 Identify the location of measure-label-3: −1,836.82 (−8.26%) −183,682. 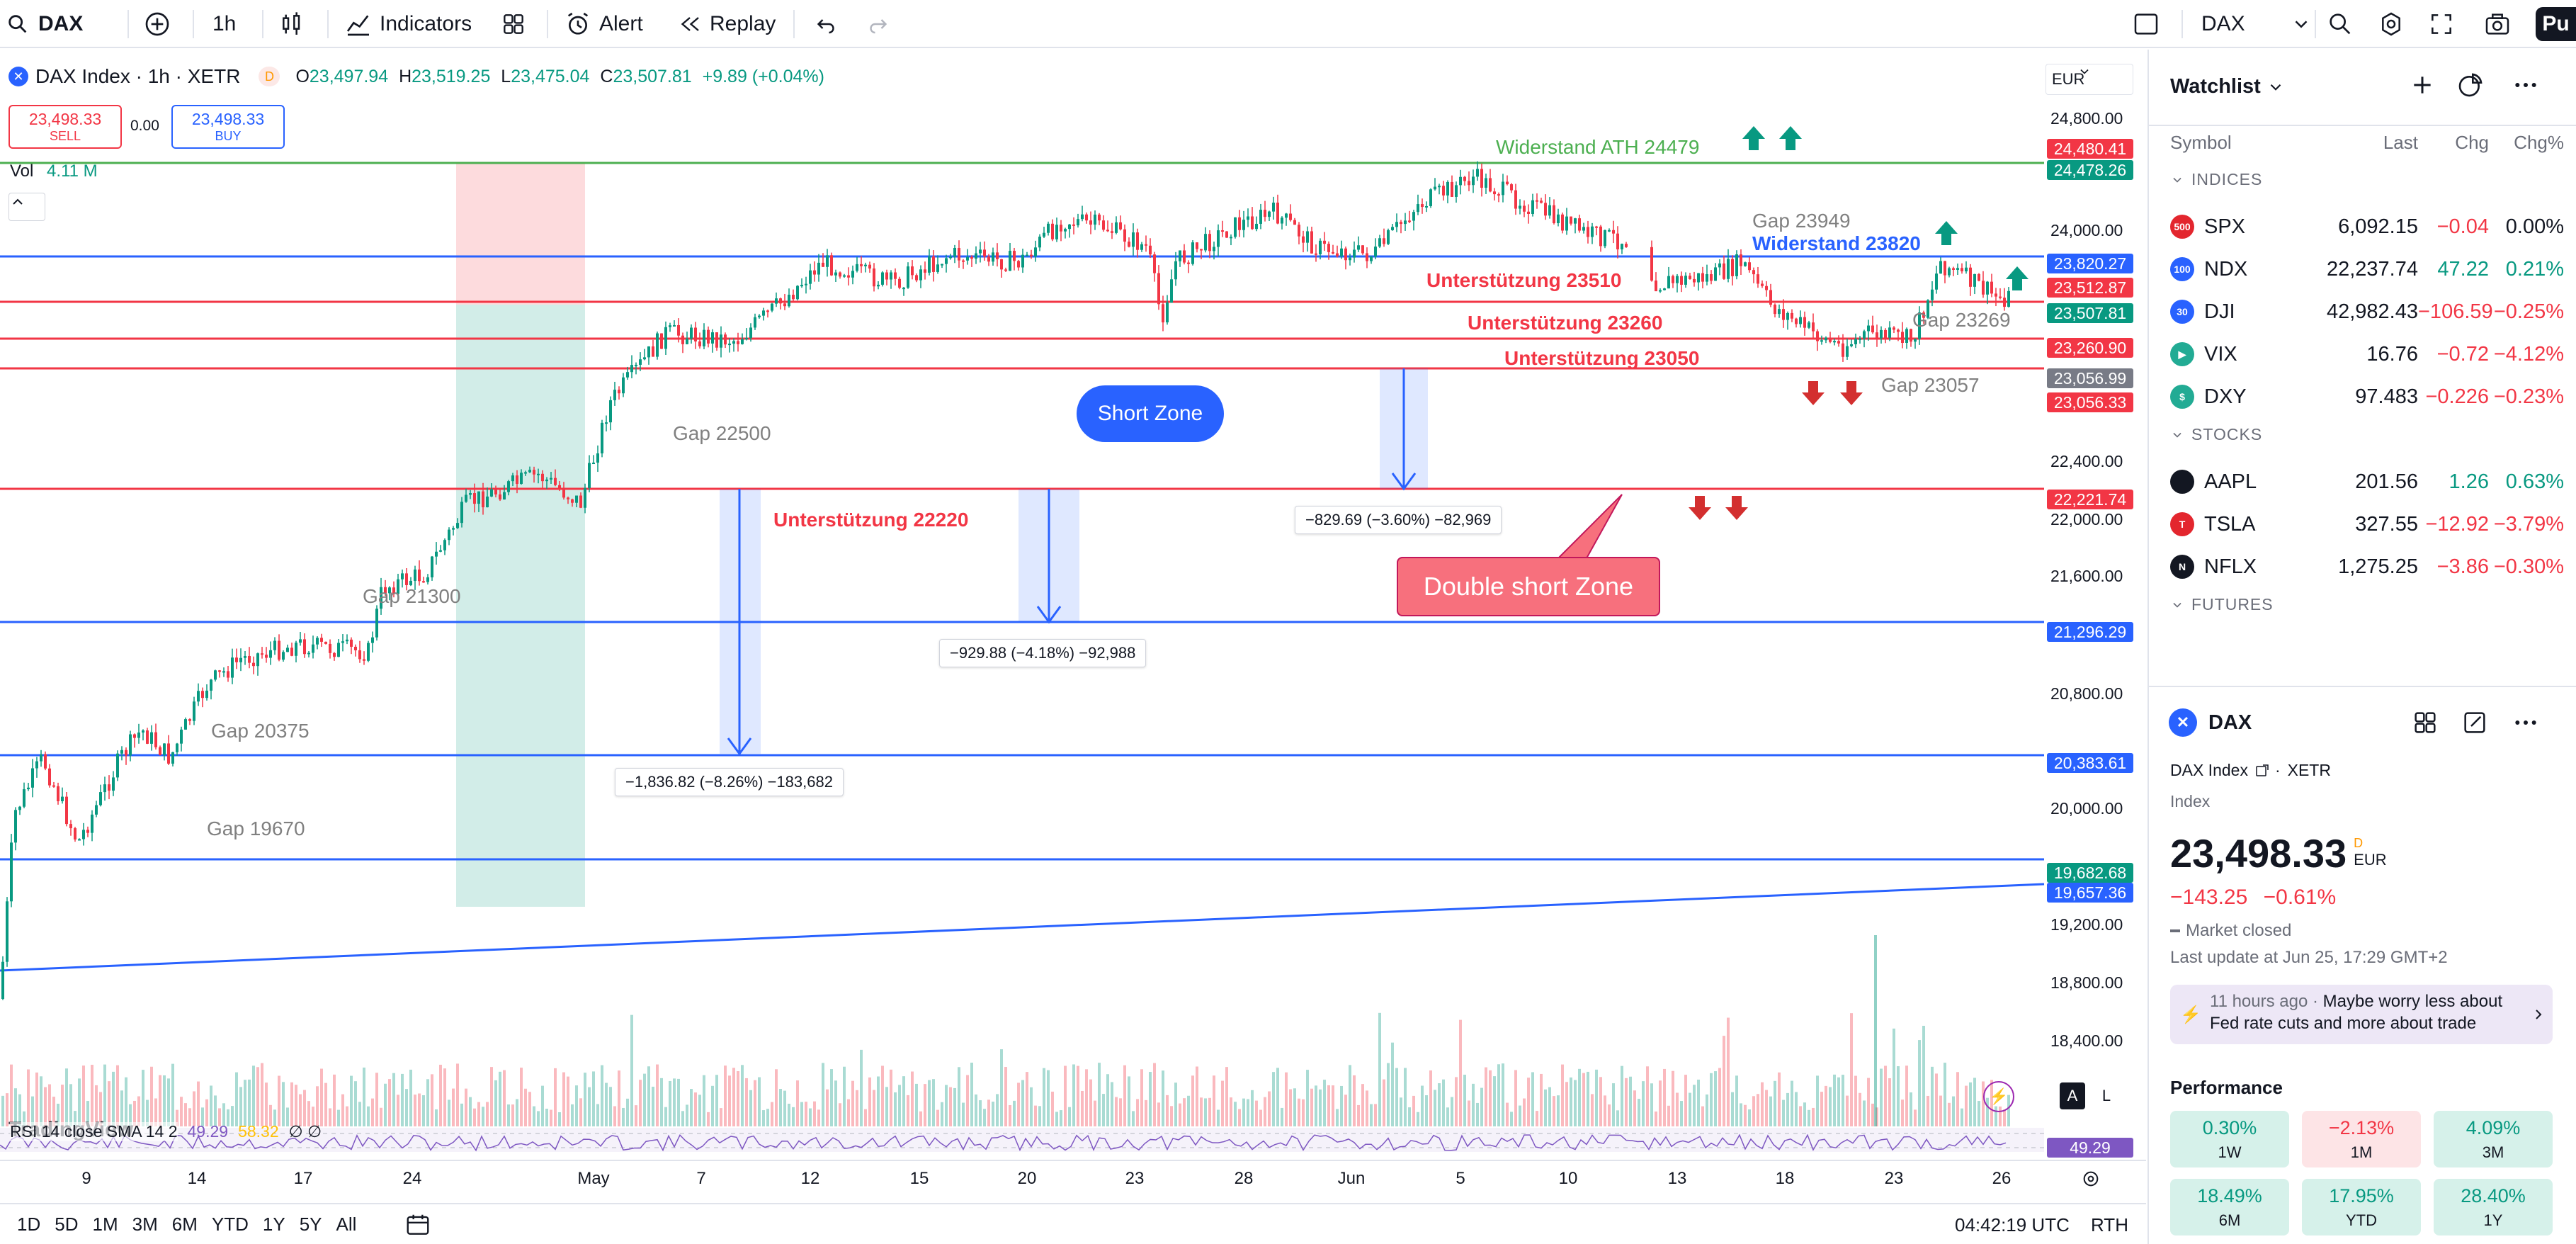
(729, 782).